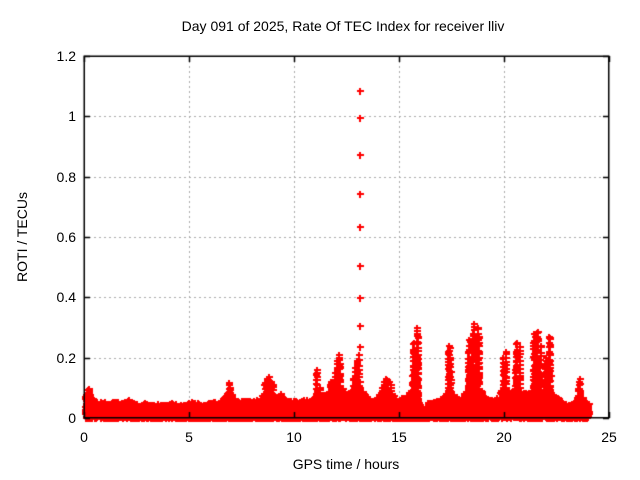 Image resolution: width=640 pixels, height=480 pixels. I want to click on y-tick-label: 0, so click(72, 418).